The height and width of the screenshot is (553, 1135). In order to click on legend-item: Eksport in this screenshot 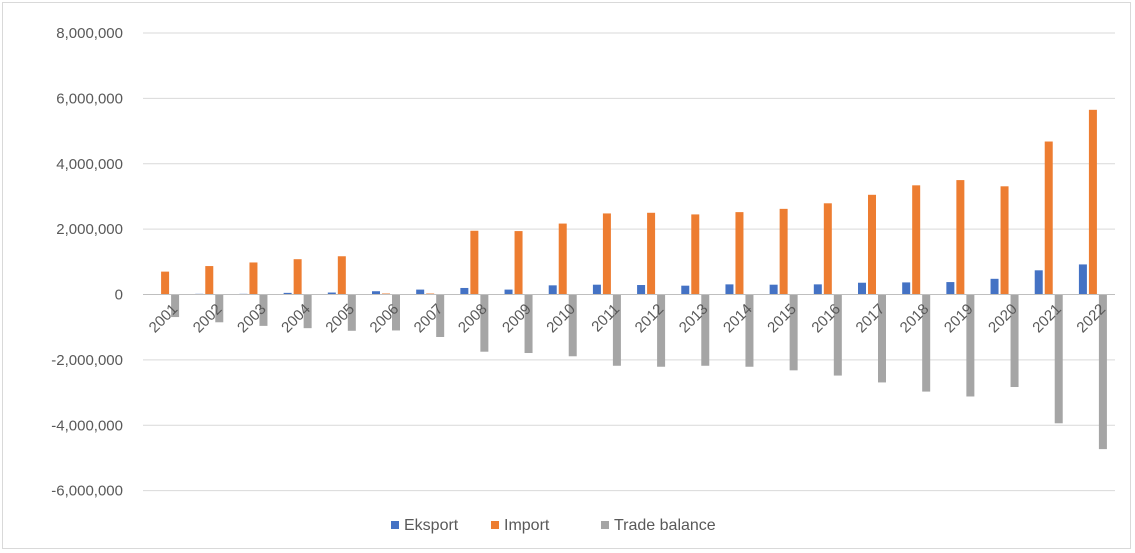, I will do `click(425, 525)`.